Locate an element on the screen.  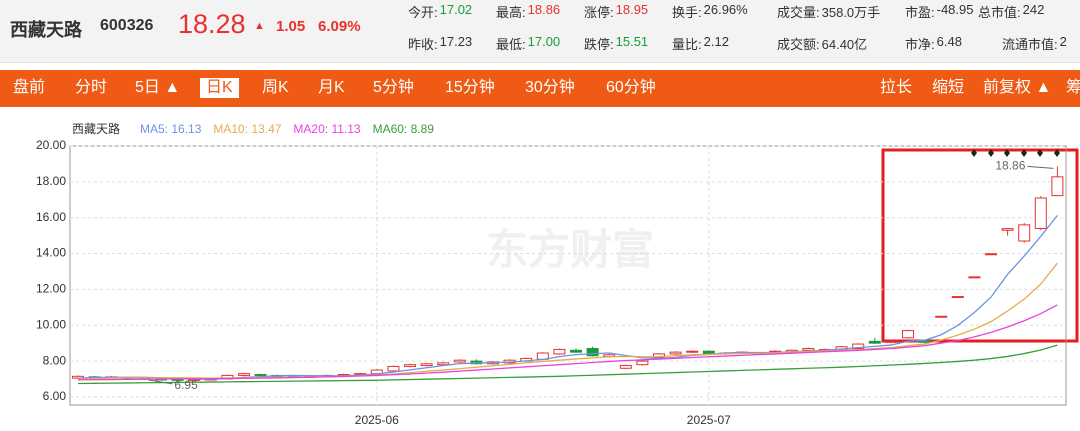
quote-value: 17.23 is located at coordinates (456, 41).